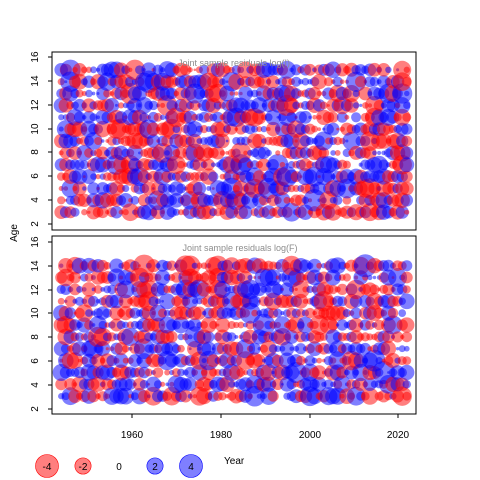 Image resolution: width=480 pixels, height=480 pixels. What do you see at coordinates (35, 152) in the screenshot?
I see `top-ytick-label: 8` at bounding box center [35, 152].